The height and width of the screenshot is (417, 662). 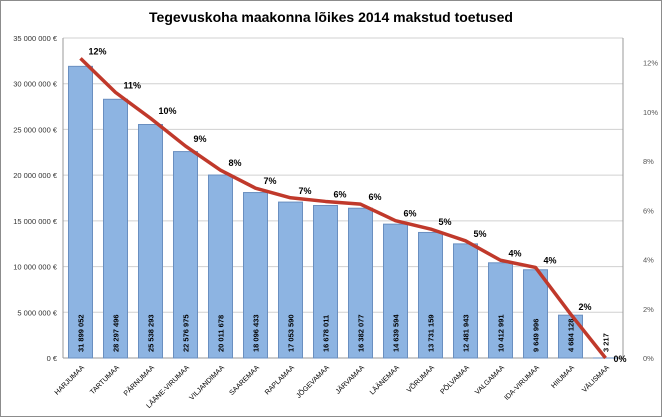 What do you see at coordinates (585, 307) in the screenshot?
I see `share-label: 2%` at bounding box center [585, 307].